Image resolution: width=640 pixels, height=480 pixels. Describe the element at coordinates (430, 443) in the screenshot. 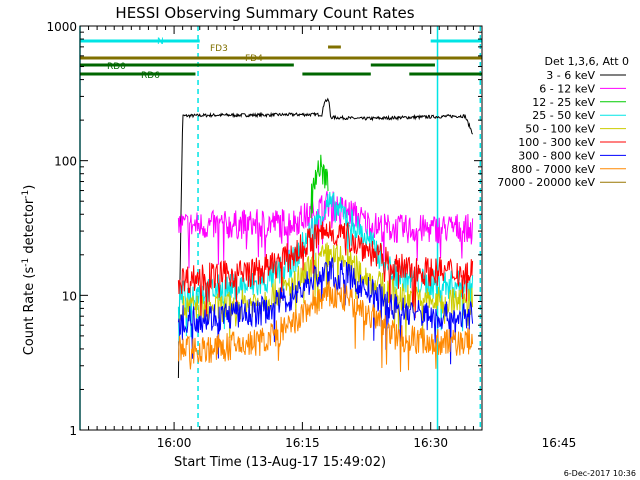

I see `x-tick-label: 16:30` at that location.